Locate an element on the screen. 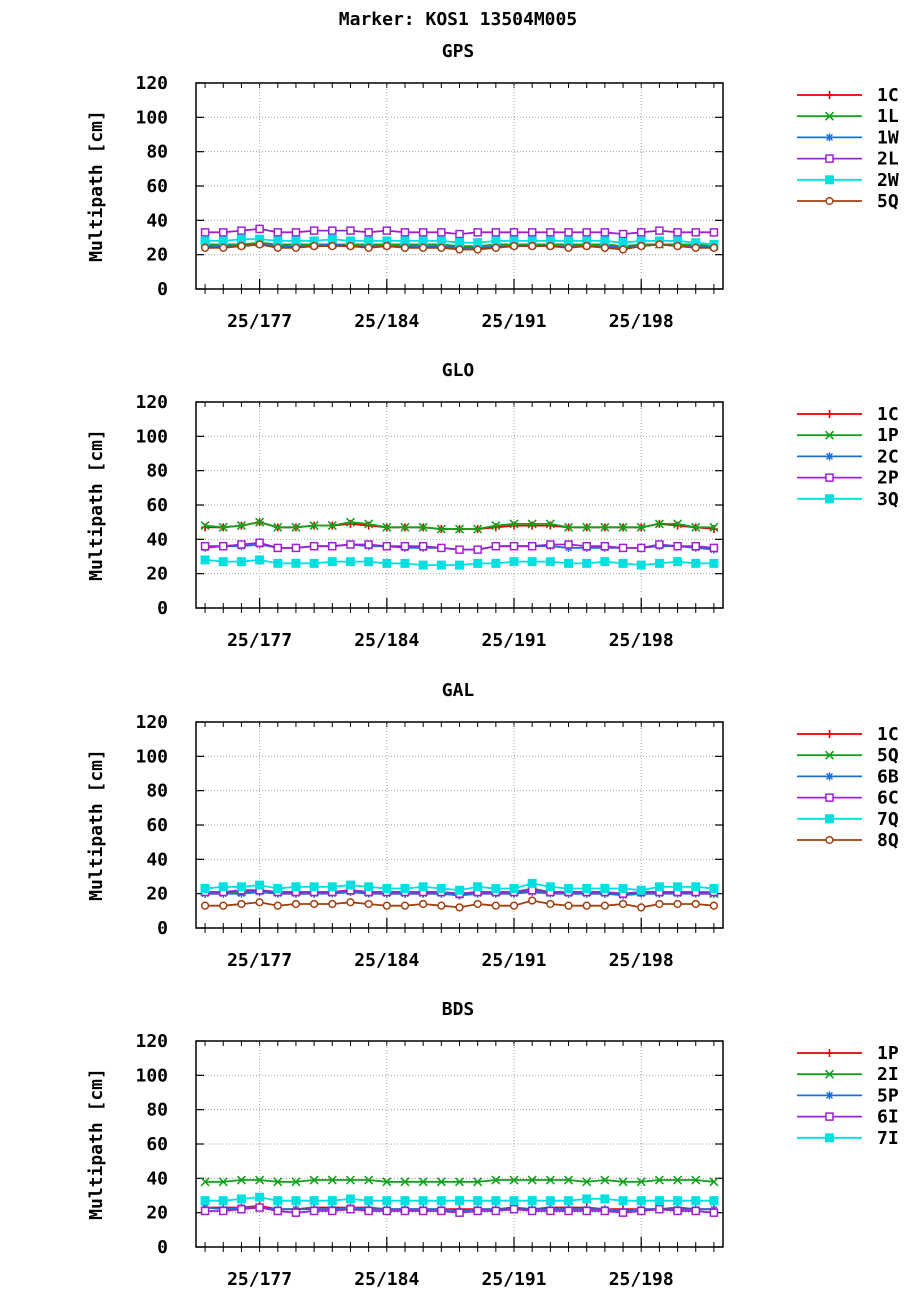 The width and height of the screenshot is (920, 1305). legend-entry-1p: 1P is located at coordinates (848, 1053).